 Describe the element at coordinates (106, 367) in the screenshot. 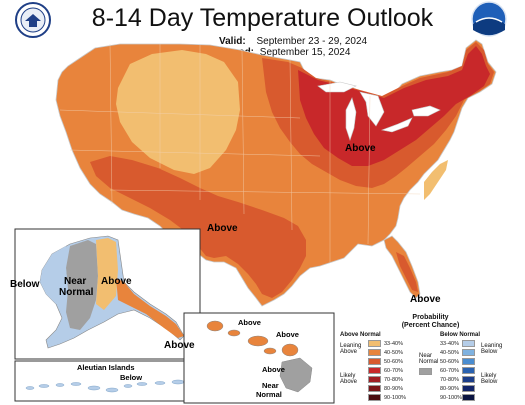

I see `label-aleutian-title: Aleutian Islands` at that location.